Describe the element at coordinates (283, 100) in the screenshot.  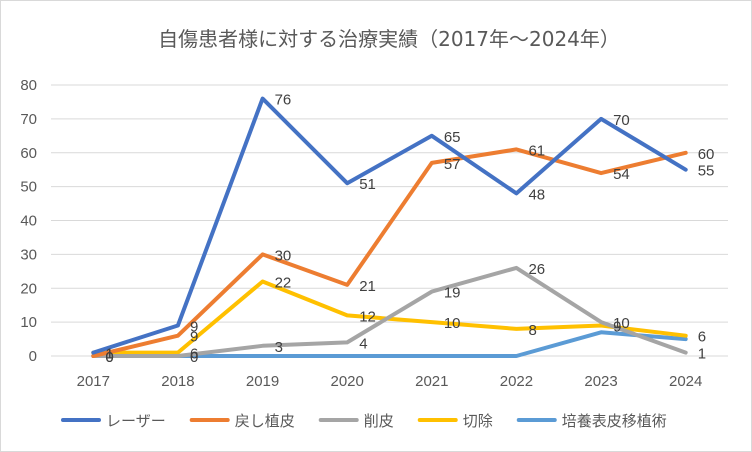
I see `data-label: 76` at that location.